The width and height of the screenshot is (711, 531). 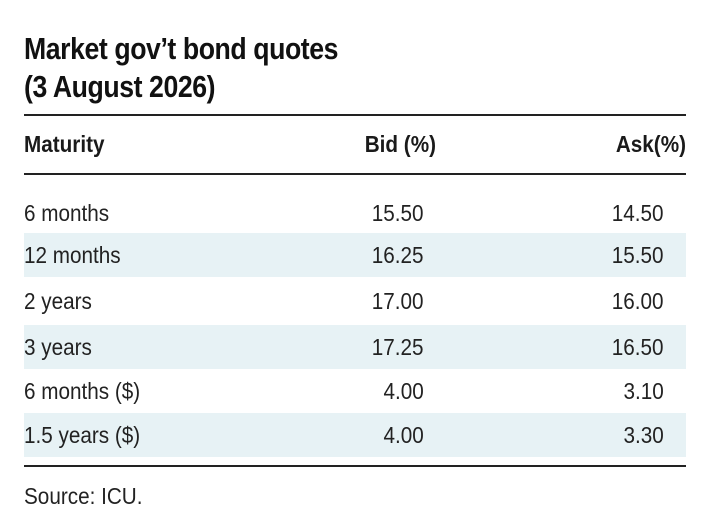 I want to click on row-bid: 17.25, so click(x=398, y=346).